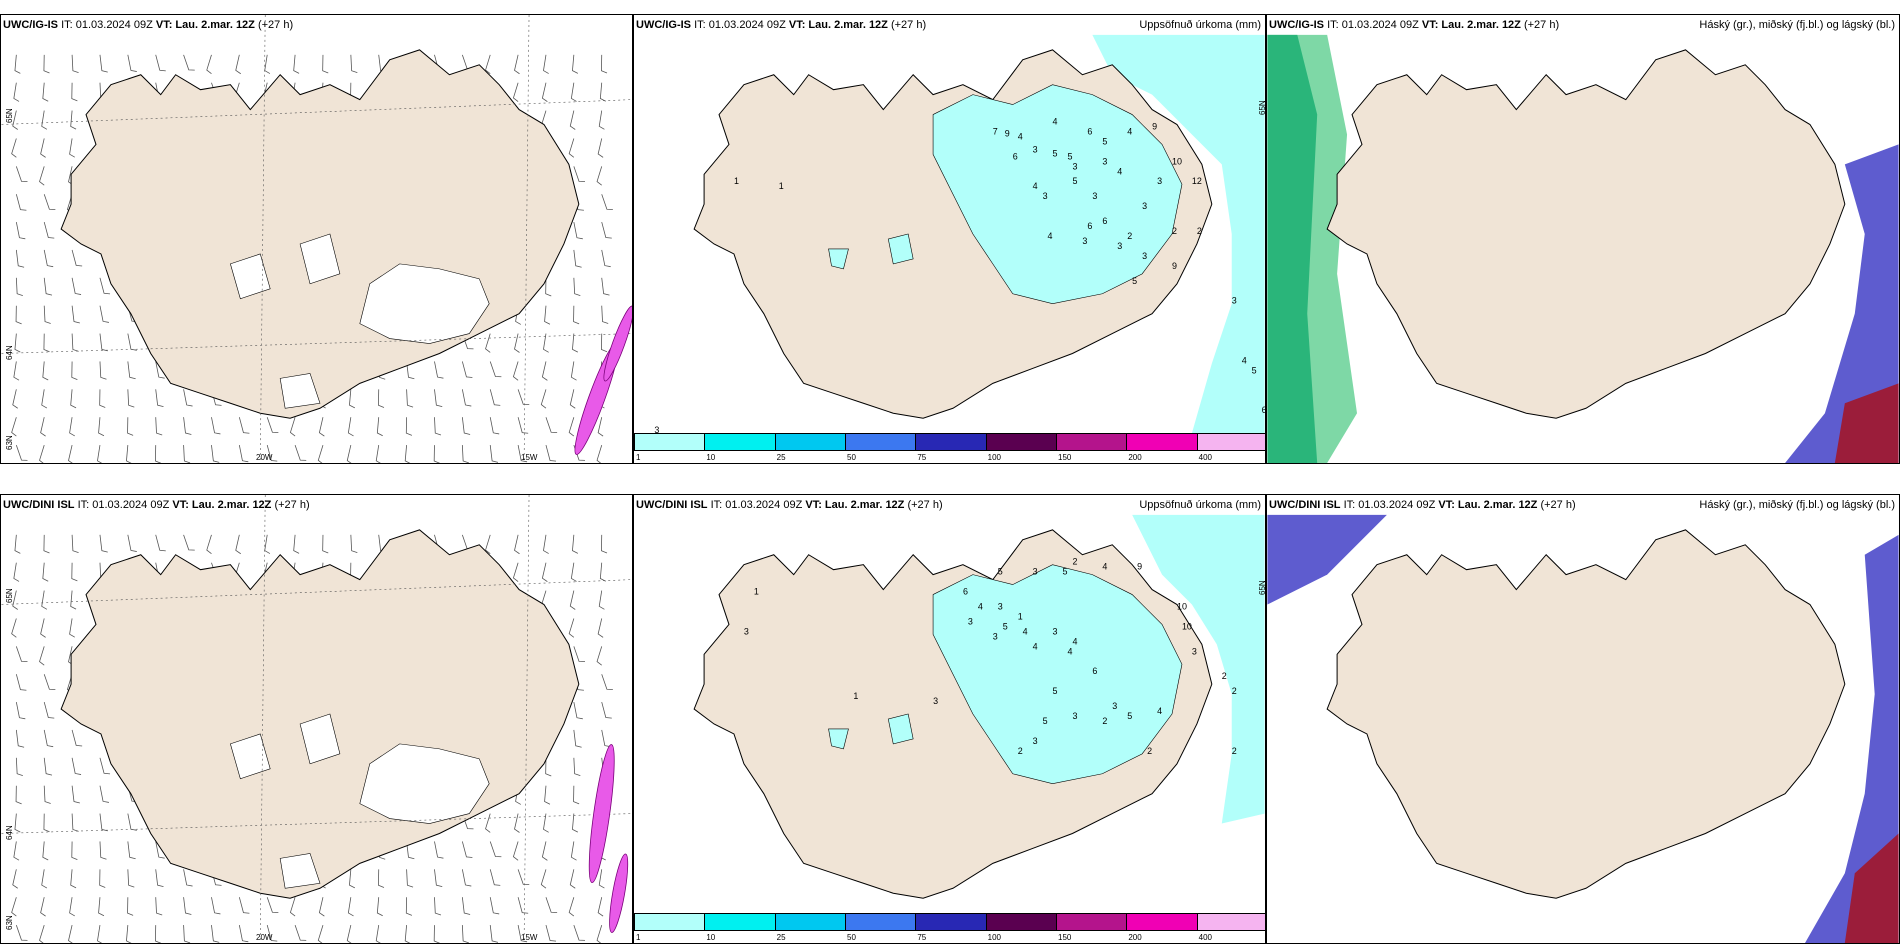 The height and width of the screenshot is (950, 1900). I want to click on colorbar-tick-label: 100, so click(994, 937).